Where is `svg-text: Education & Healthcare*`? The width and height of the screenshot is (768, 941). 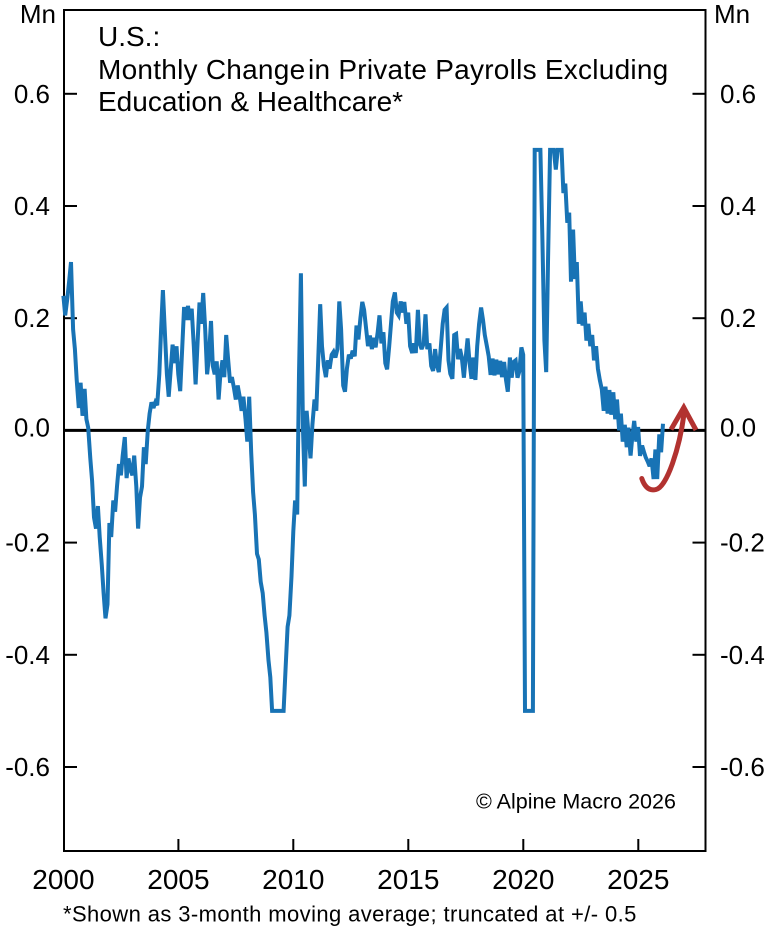 svg-text: Education & Healthcare* is located at coordinates (250, 101).